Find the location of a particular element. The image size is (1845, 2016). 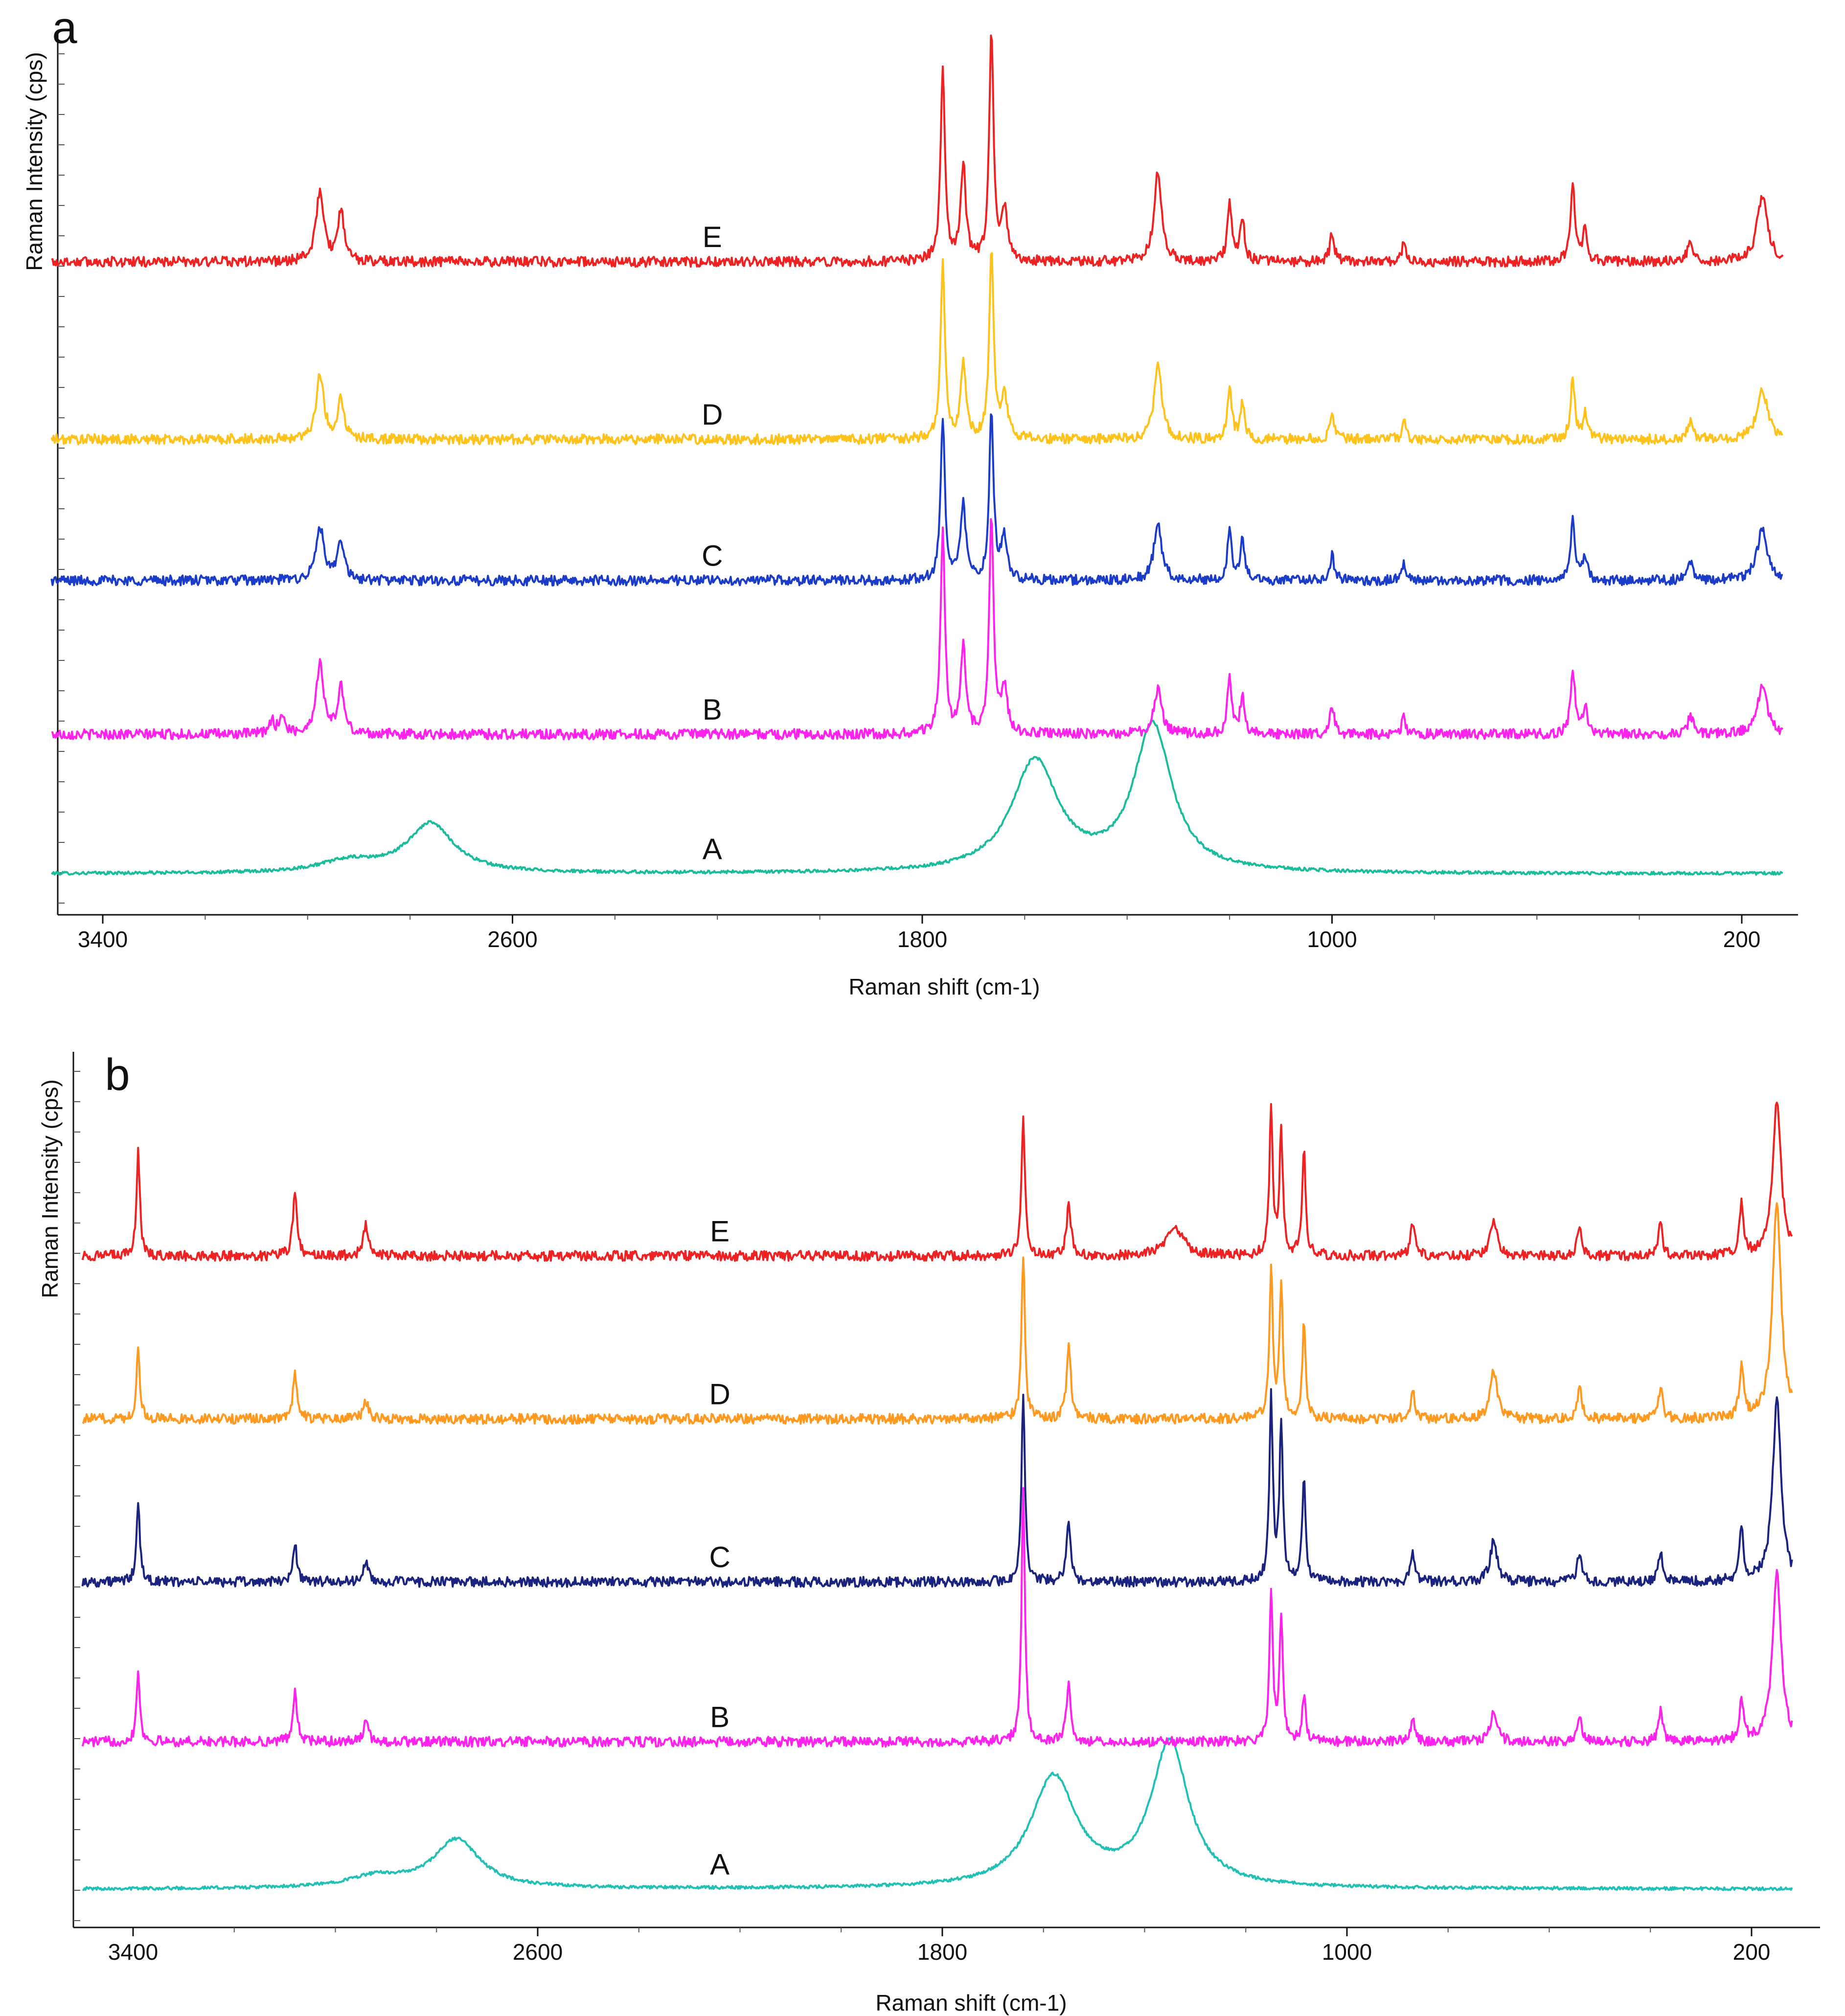

y-minor-ticks-b is located at coordinates (77, 1496).